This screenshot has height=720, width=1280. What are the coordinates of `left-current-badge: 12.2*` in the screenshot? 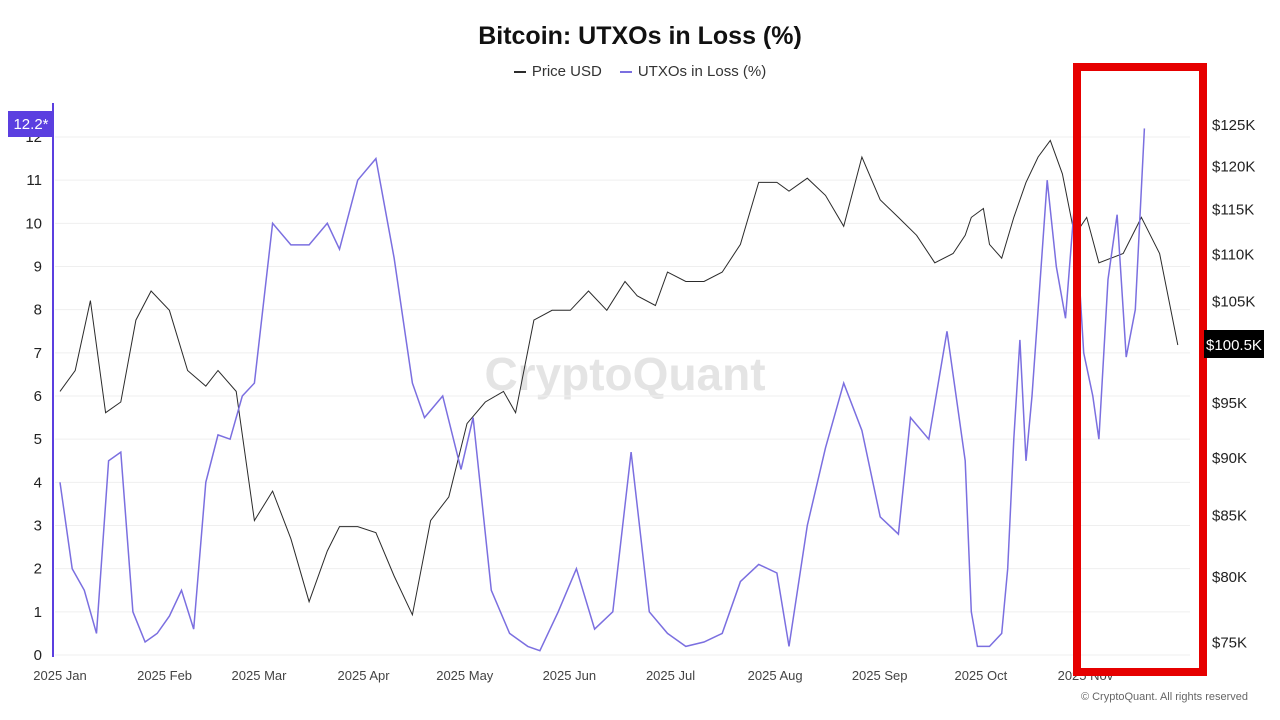 It's located at (31, 124).